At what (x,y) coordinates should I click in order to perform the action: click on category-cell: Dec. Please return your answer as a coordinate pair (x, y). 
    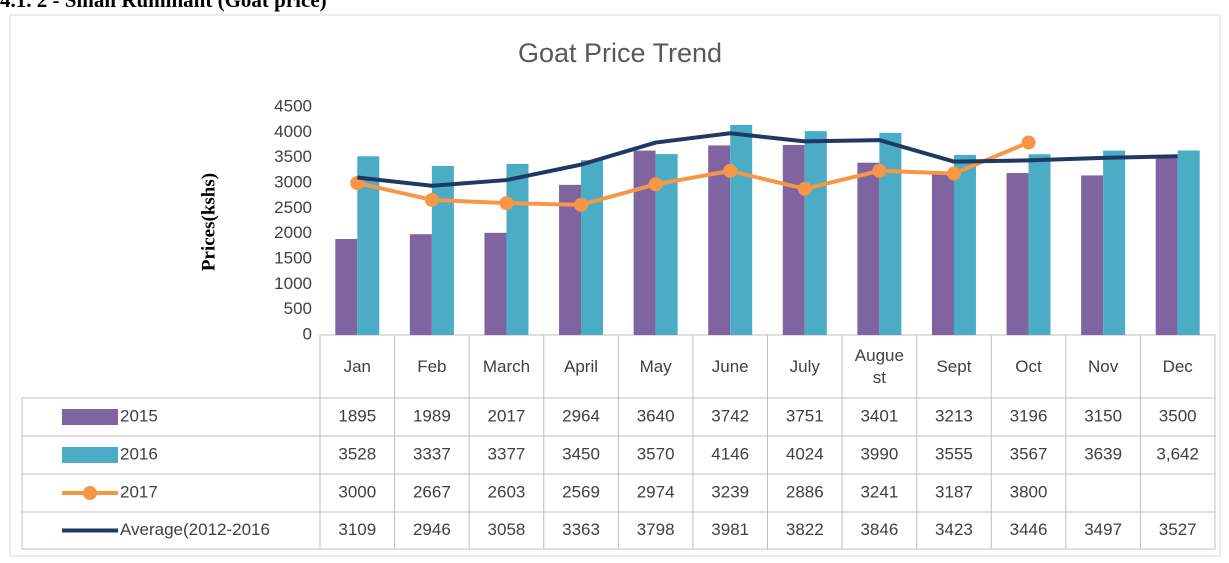
    Looking at the image, I should click on (1177, 366).